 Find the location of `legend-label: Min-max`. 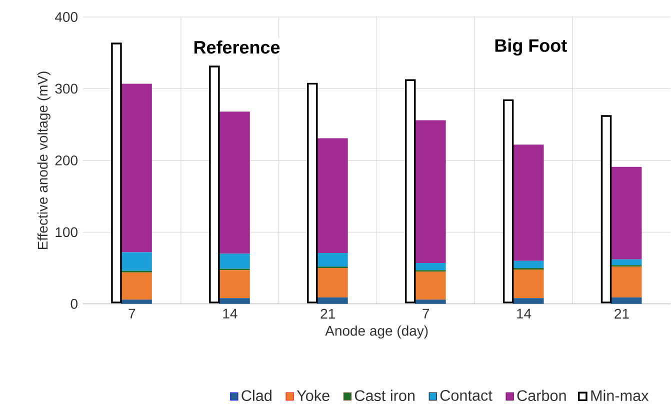

legend-label: Min-max is located at coordinates (620, 396).